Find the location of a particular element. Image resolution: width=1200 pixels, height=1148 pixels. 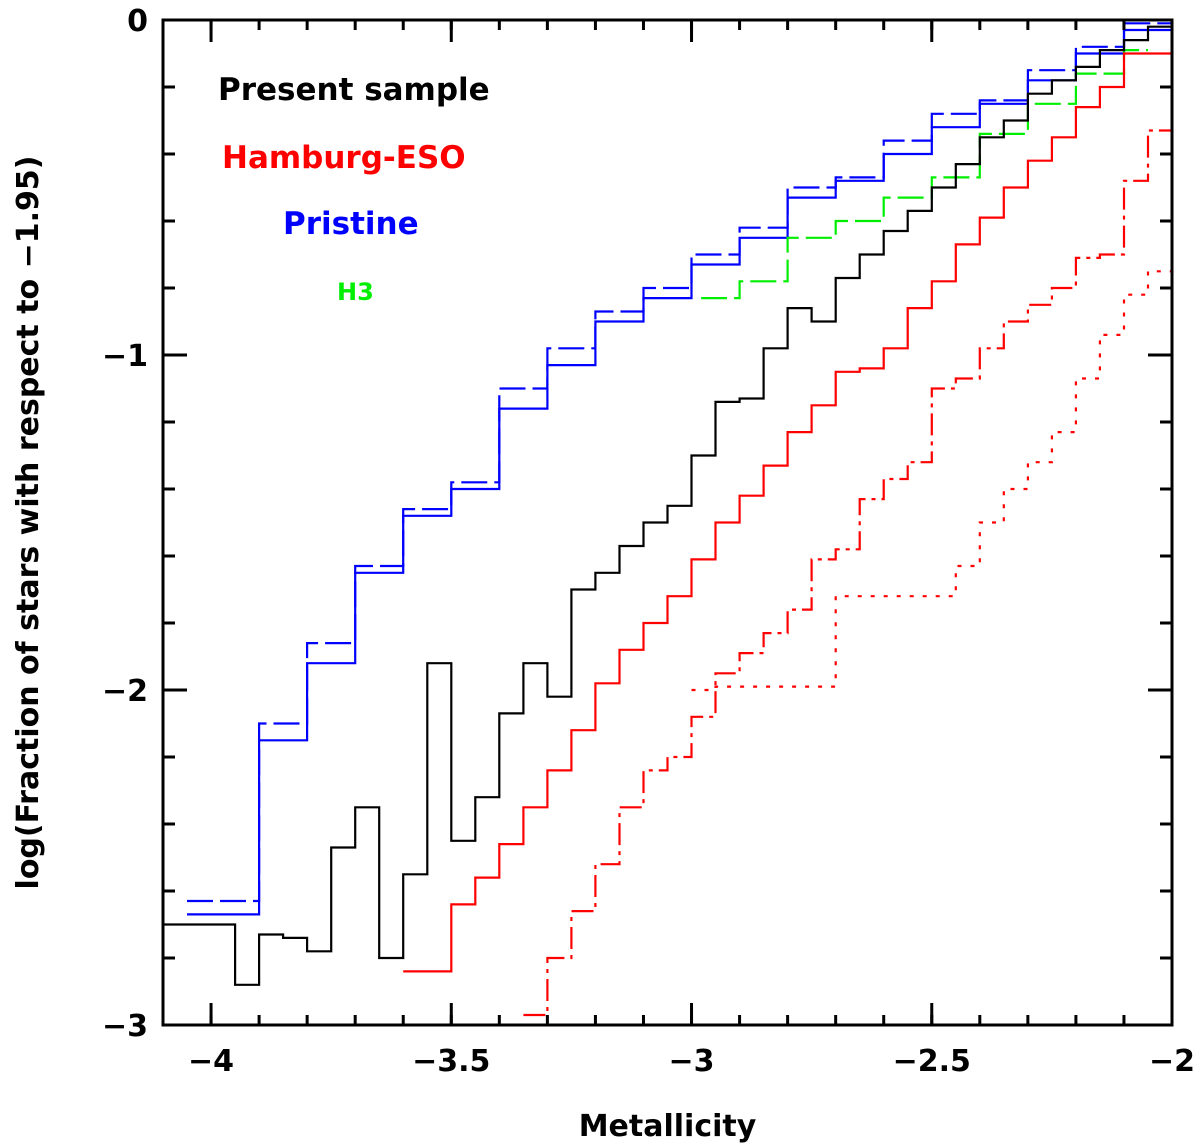

x-tick-label: −2.5 is located at coordinates (932, 1061).